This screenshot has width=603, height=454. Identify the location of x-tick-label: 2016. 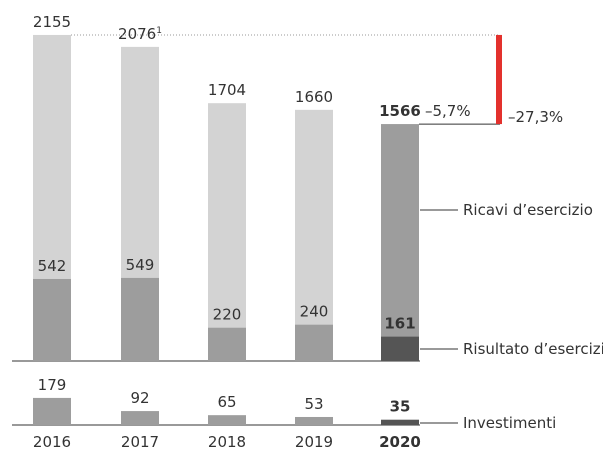
(52, 442).